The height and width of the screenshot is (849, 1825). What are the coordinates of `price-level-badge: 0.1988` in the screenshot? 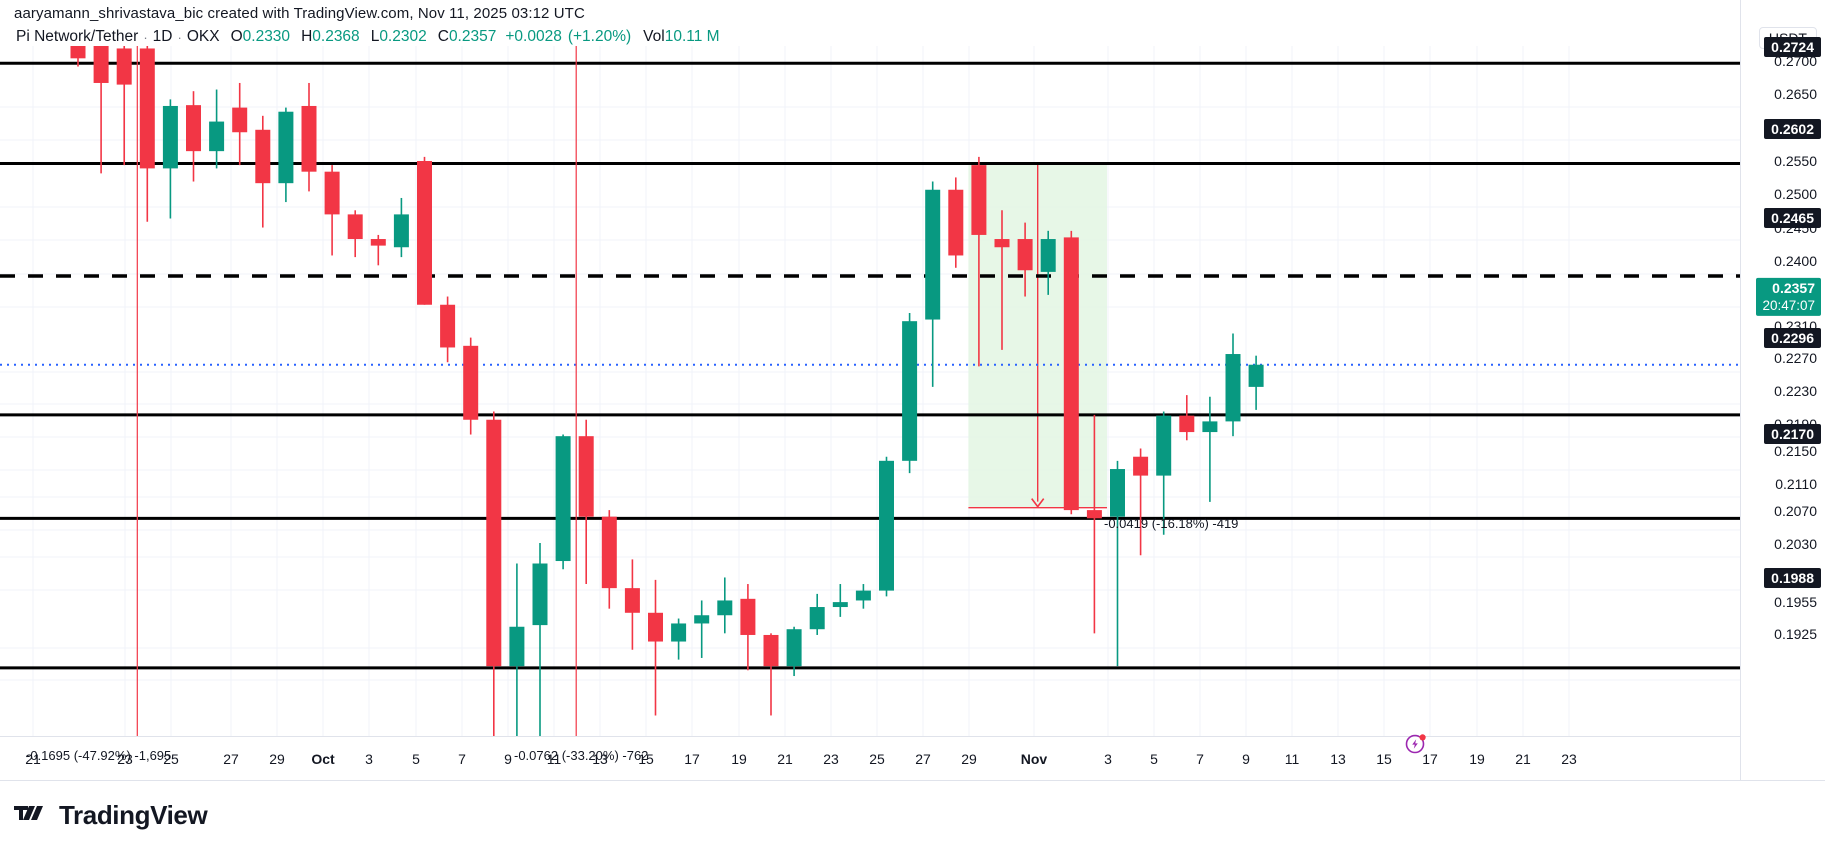 It's located at (1792, 578).